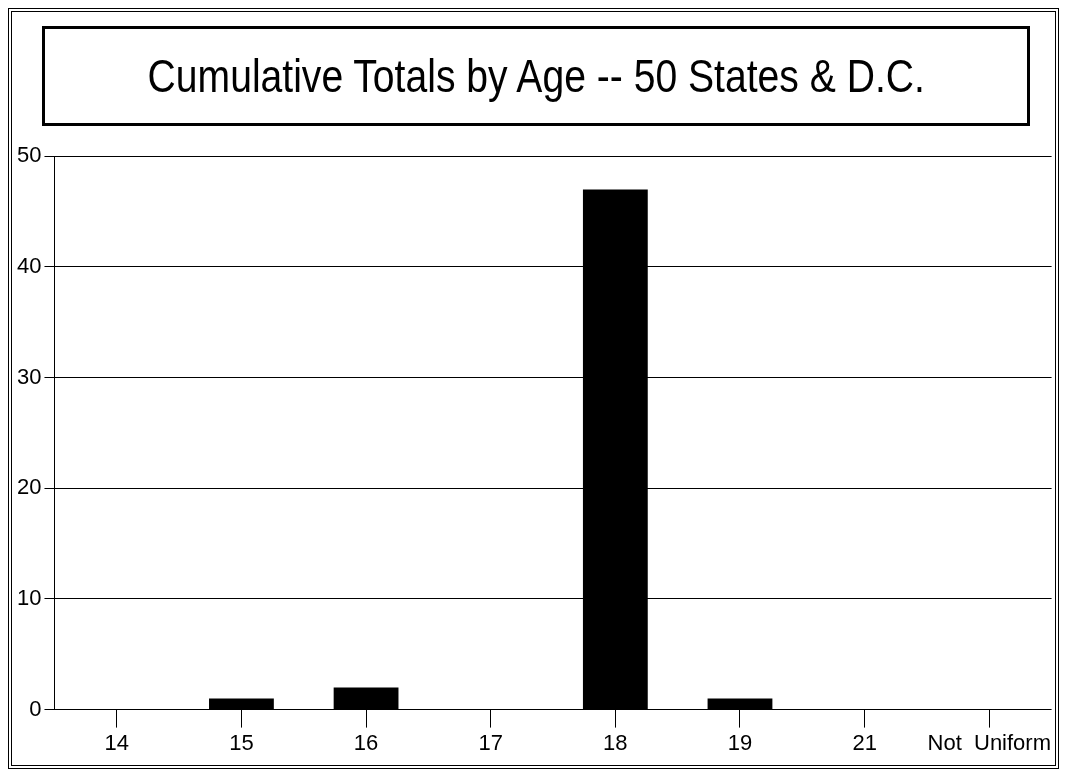 The image size is (1067, 777). Describe the element at coordinates (29, 265) in the screenshot. I see `y-tick-label: 40` at that location.